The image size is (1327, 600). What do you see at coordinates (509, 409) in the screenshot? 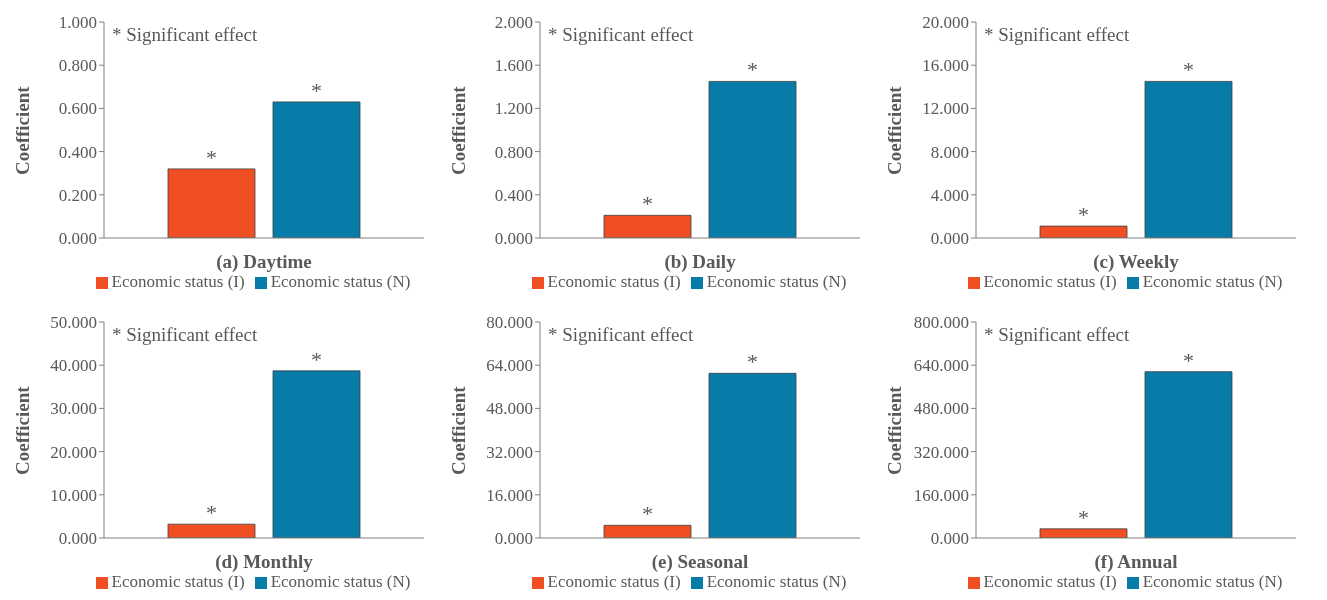
I see `y-tick-label: 48.000` at bounding box center [509, 409].